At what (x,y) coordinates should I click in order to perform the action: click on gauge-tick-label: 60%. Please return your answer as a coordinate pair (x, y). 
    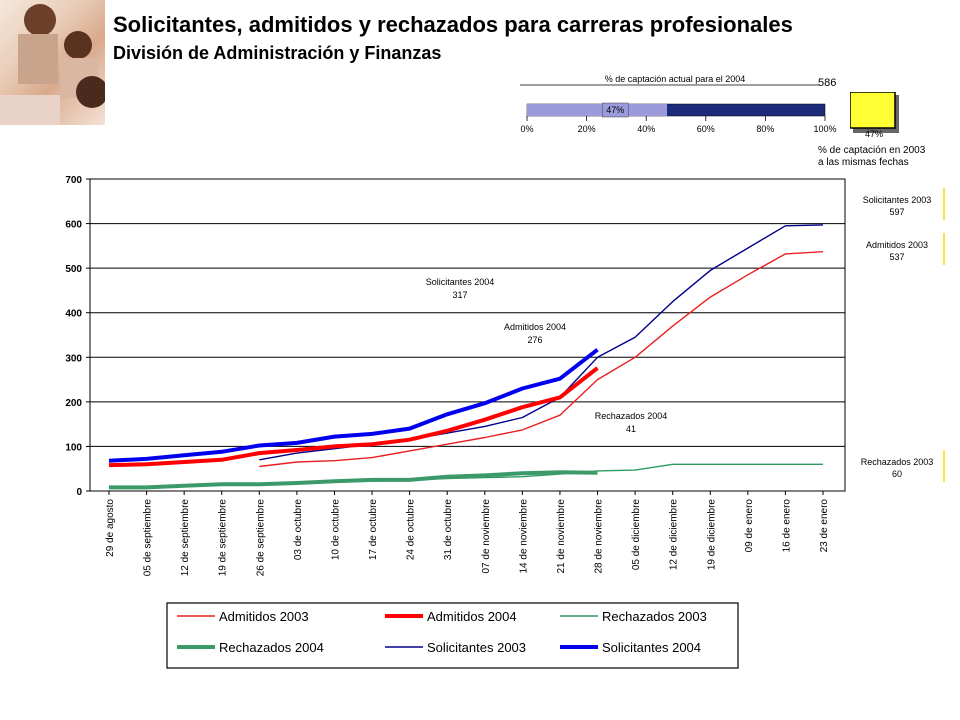
    Looking at the image, I should click on (706, 129).